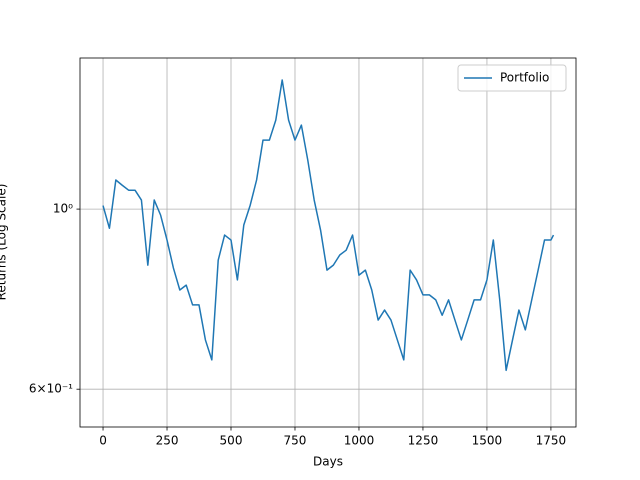 The width and height of the screenshot is (640, 480). What do you see at coordinates (487, 441) in the screenshot?
I see `x-tick-label: 1500` at bounding box center [487, 441].